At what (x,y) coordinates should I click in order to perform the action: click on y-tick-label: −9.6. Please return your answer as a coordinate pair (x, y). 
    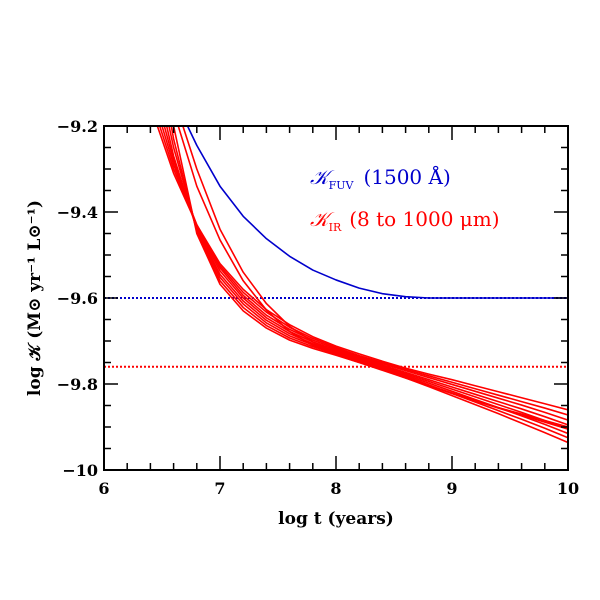
    Looking at the image, I should click on (77, 298).